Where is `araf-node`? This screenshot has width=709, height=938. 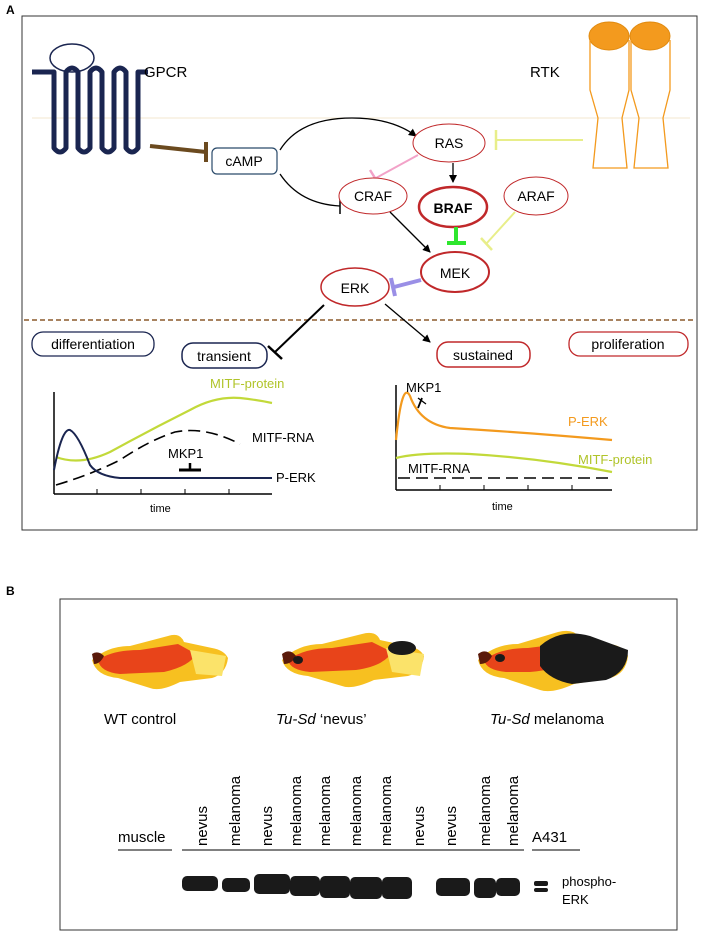 araf-node is located at coordinates (536, 196).